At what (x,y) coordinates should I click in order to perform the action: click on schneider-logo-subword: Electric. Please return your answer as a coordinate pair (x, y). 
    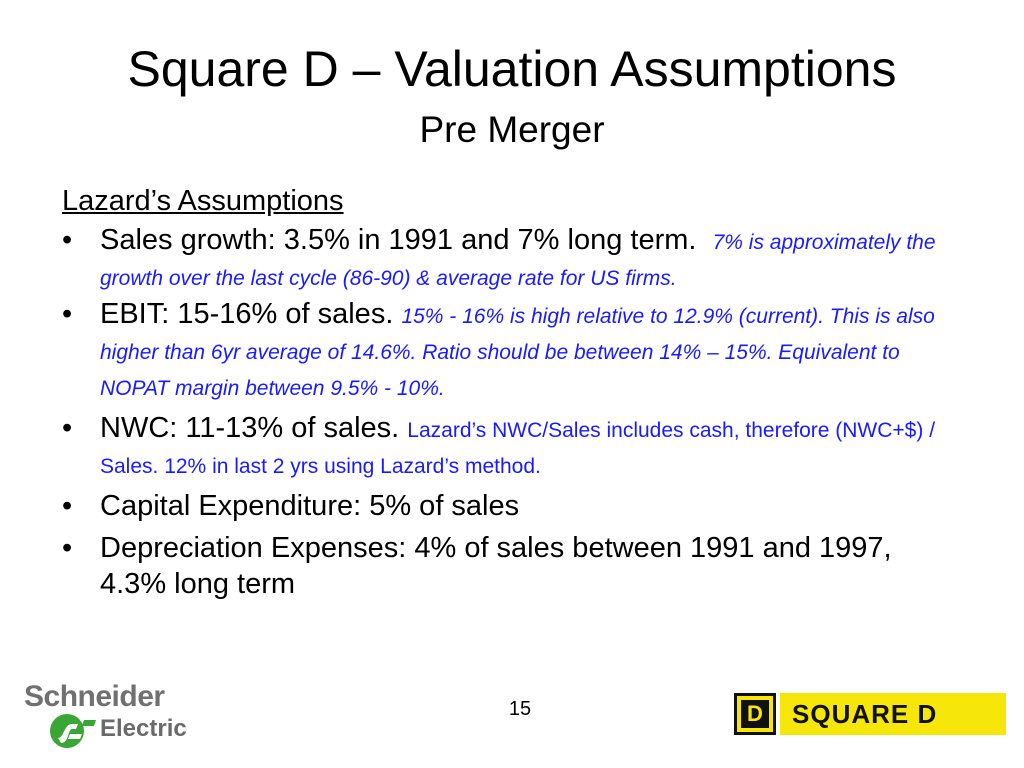
    Looking at the image, I should click on (143, 728).